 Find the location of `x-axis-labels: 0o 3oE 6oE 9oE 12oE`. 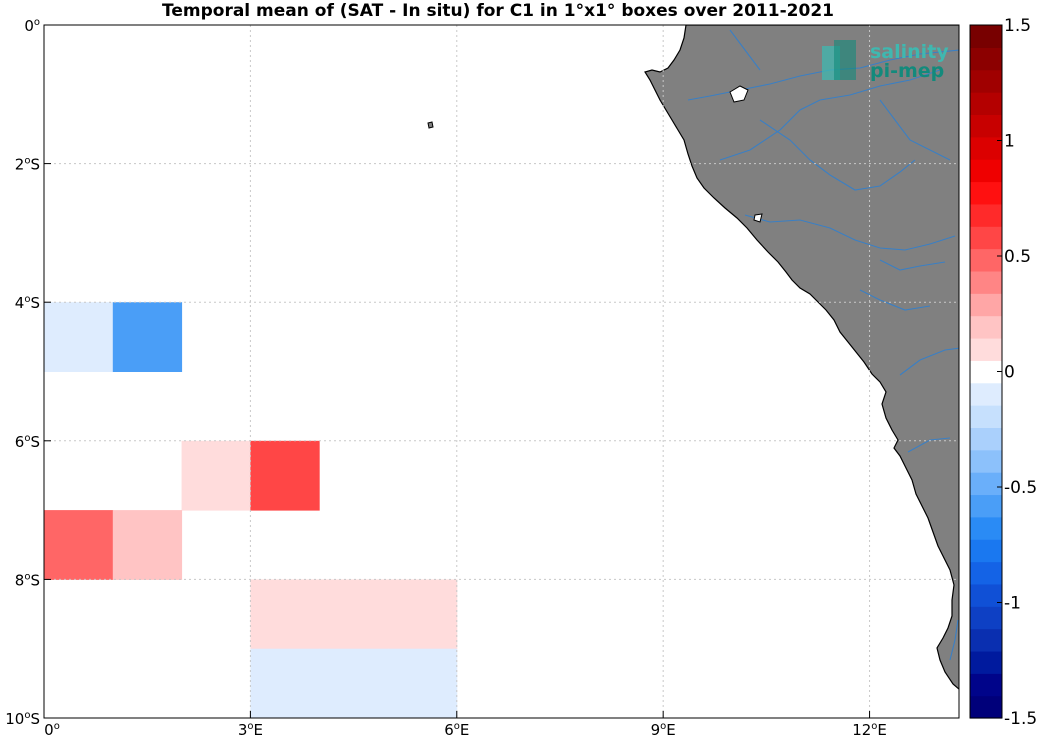

x-axis-labels: 0o 3oE 6oE 9oE 12oE is located at coordinates (465, 730).